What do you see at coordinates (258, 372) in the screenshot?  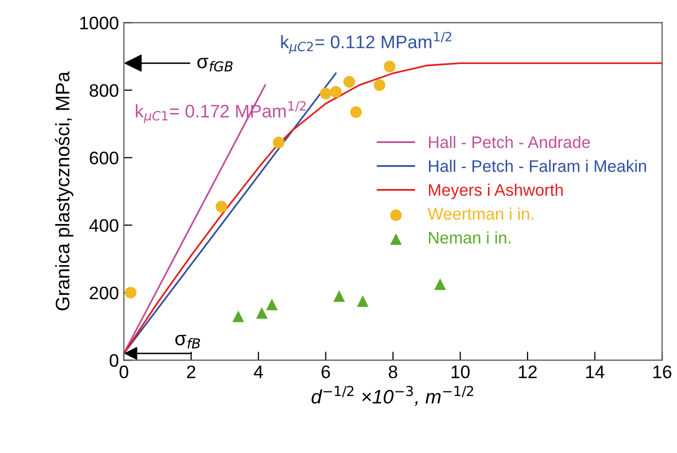 I see `x-tick-label: 4` at bounding box center [258, 372].